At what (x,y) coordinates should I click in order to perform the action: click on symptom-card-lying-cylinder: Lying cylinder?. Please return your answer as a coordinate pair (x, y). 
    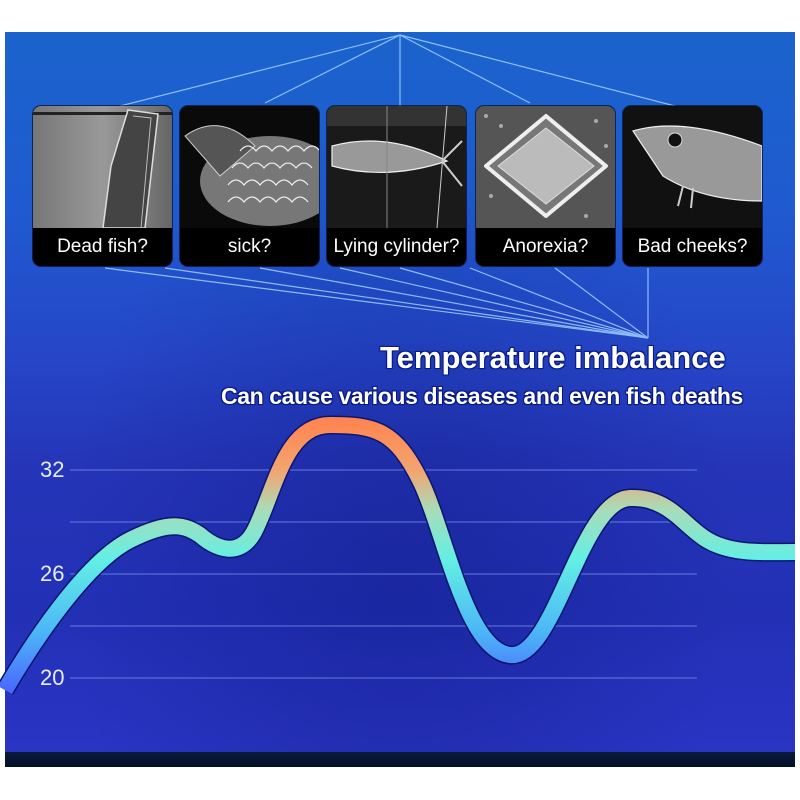
    Looking at the image, I should click on (396, 186).